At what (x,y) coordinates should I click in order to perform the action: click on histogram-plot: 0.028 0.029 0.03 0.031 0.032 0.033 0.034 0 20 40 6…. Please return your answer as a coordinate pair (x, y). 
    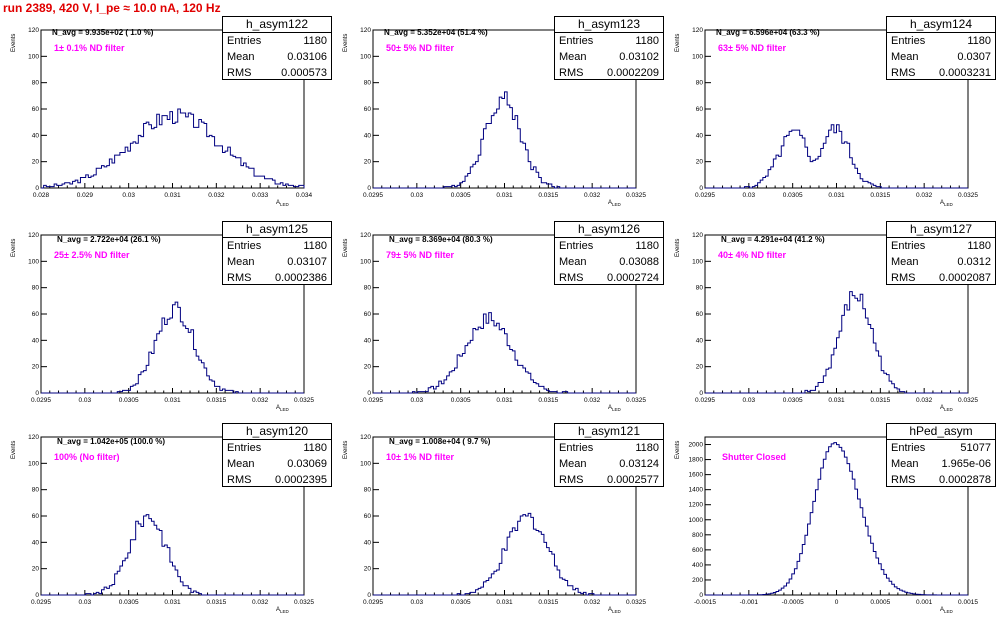
    Looking at the image, I should click on (170, 113).